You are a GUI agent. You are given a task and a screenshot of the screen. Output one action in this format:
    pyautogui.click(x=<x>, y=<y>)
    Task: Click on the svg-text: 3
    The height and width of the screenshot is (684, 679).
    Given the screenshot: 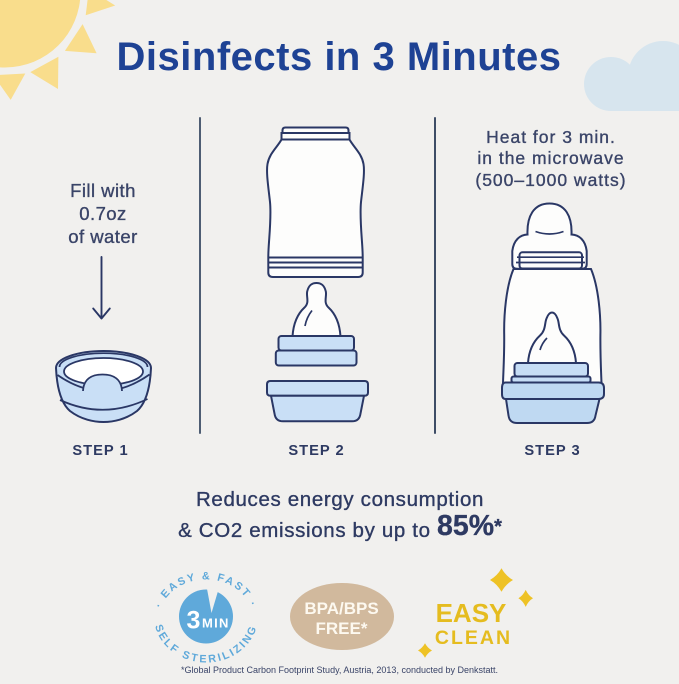 What is the action you would take?
    pyautogui.click(x=194, y=621)
    